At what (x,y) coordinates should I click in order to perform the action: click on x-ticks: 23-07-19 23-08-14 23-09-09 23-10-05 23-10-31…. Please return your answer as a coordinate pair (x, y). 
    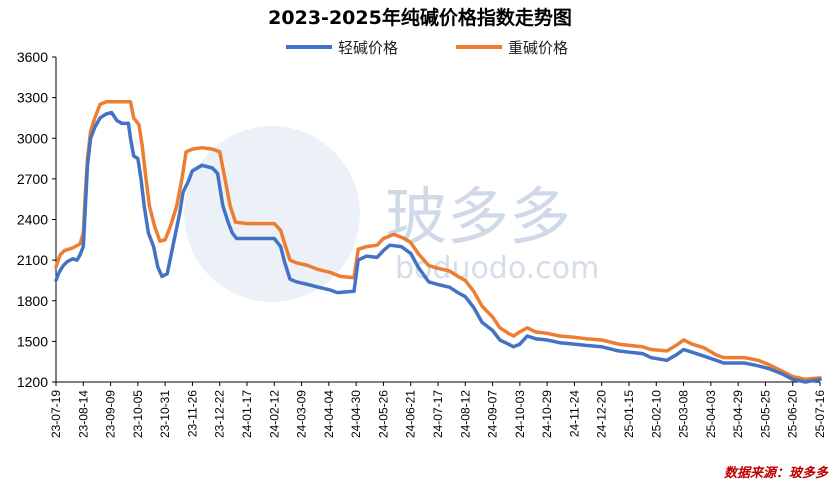
    Looking at the image, I should click on (438, 410).